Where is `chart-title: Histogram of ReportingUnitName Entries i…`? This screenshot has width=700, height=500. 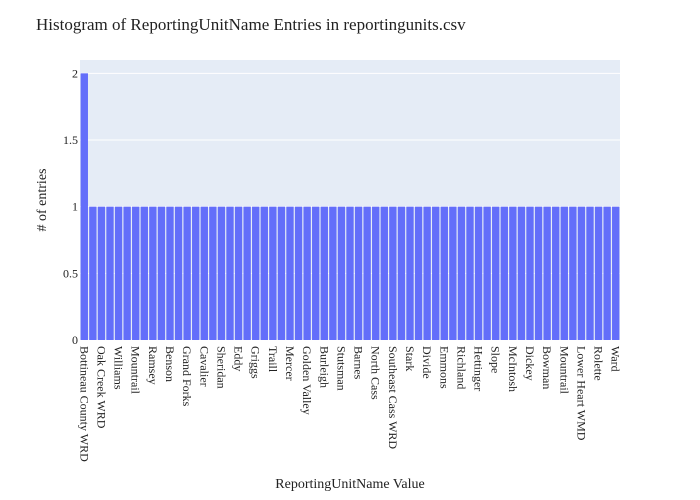 chart-title: Histogram of ReportingUnitName Entries i… is located at coordinates (251, 24).